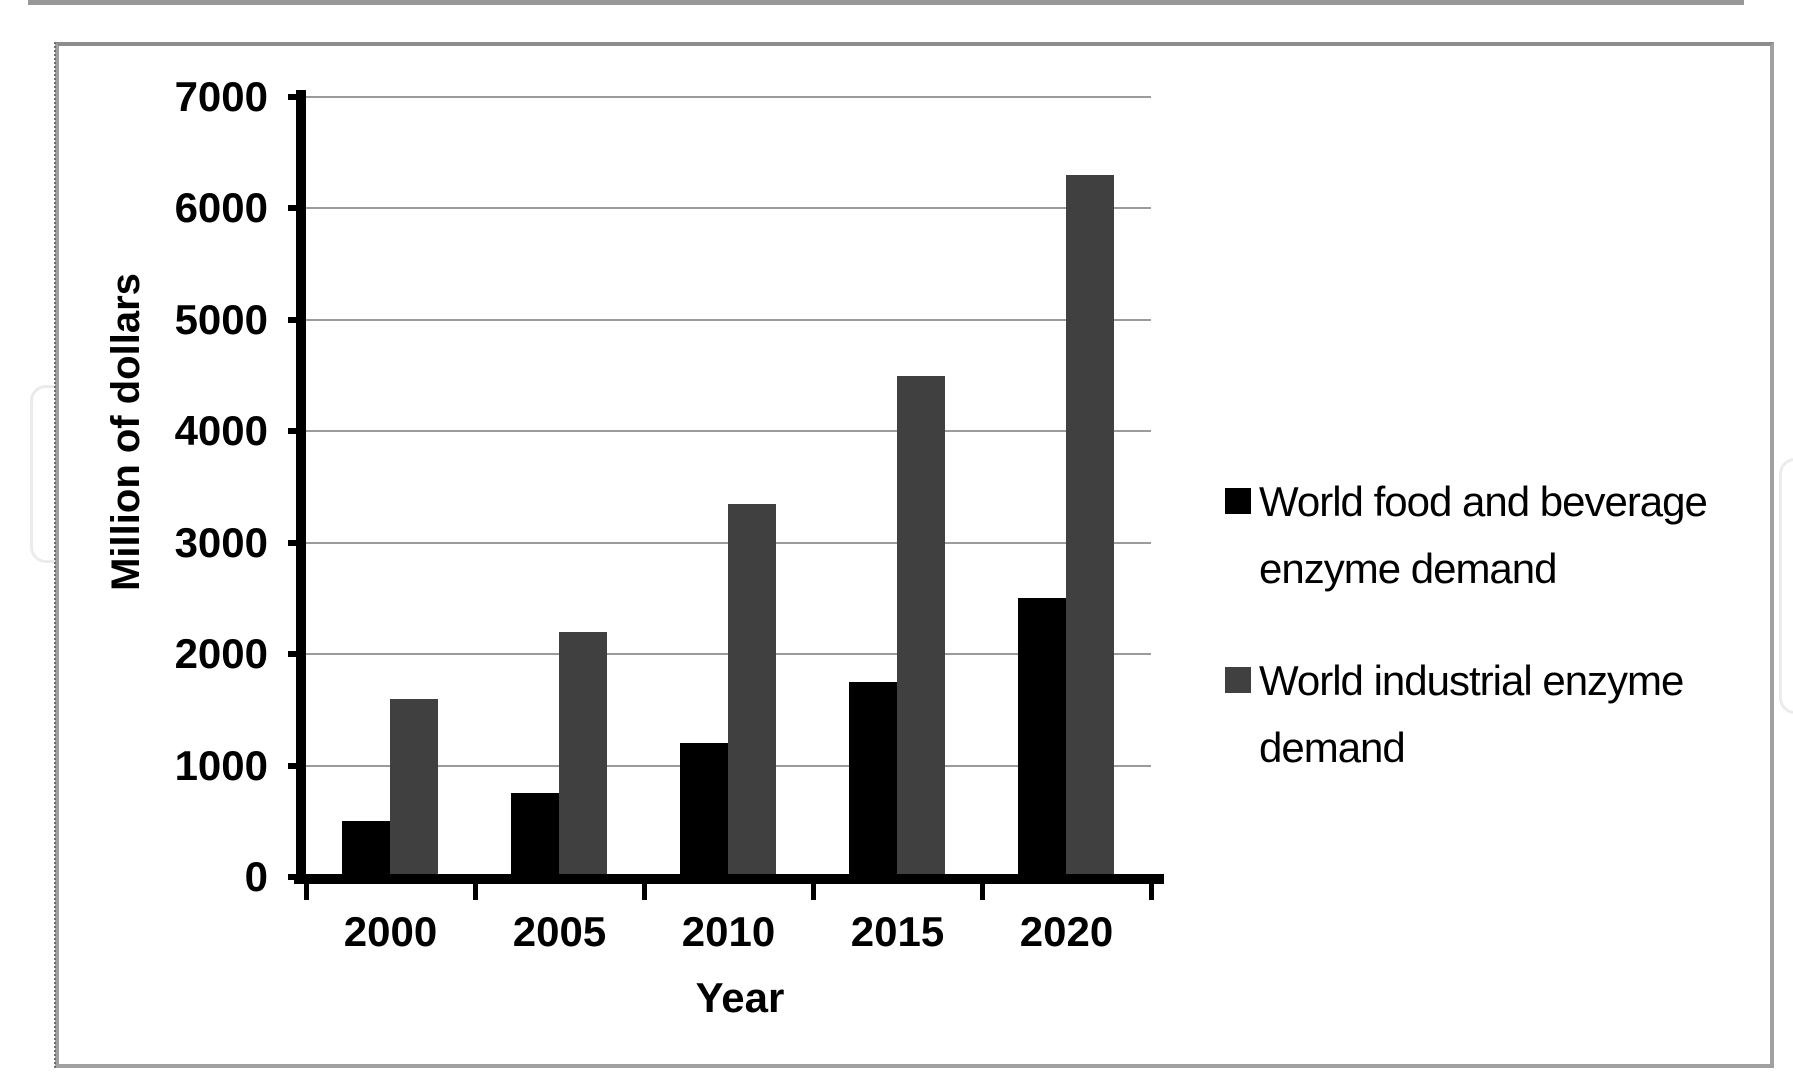  I want to click on bar-s1-2020, so click(1042, 737).